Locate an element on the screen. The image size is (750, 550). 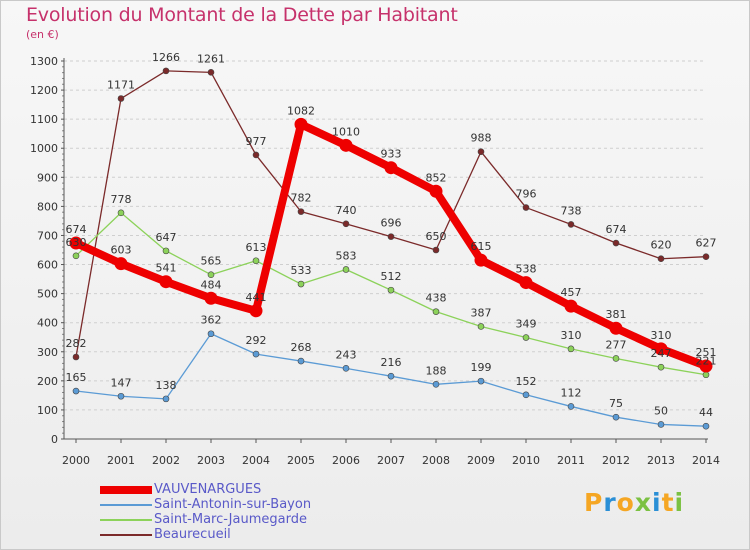
x-tick-label: 2000 is located at coordinates (76, 460).